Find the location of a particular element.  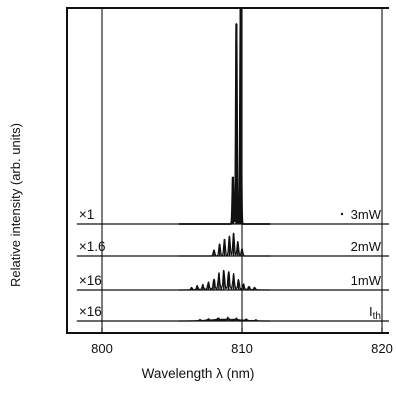

x-tick-labels: 800 810 820 is located at coordinates (242, 348).